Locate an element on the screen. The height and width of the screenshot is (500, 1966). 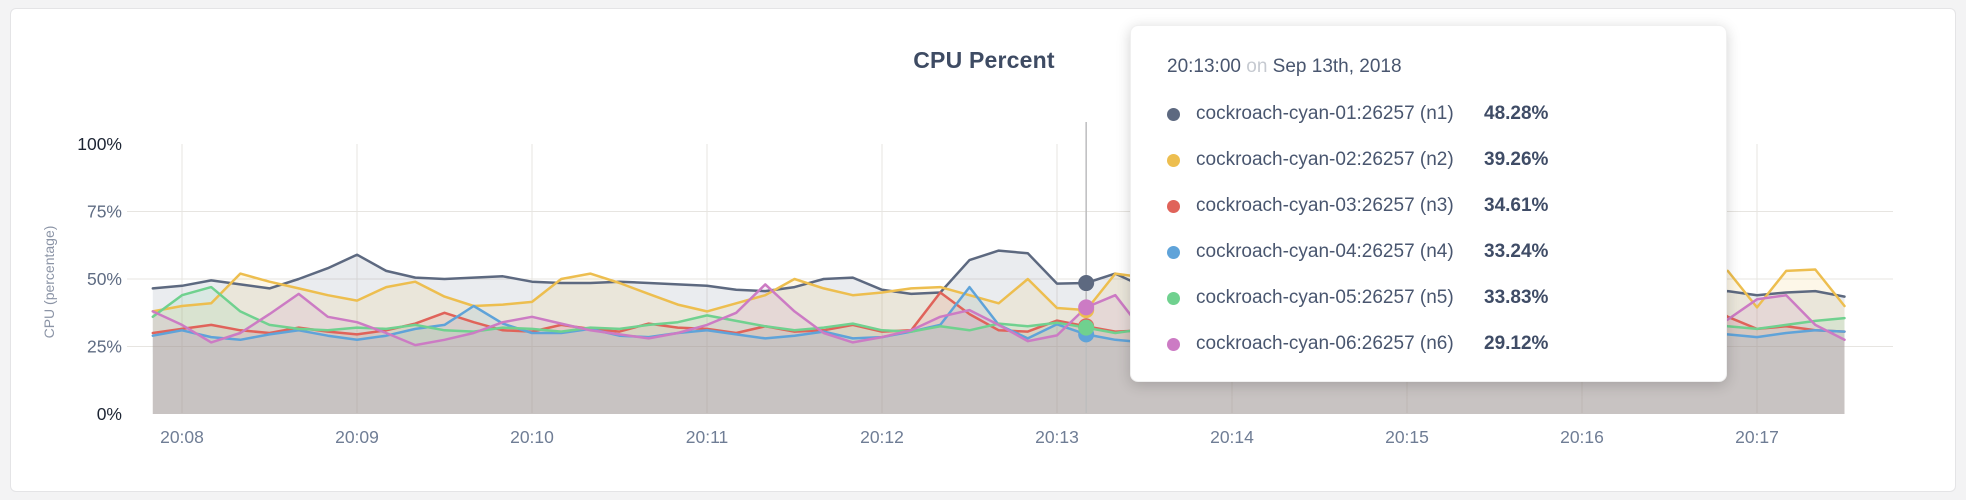
series-label: cockroach-cyan-02:26257 (n2) is located at coordinates (1325, 159).